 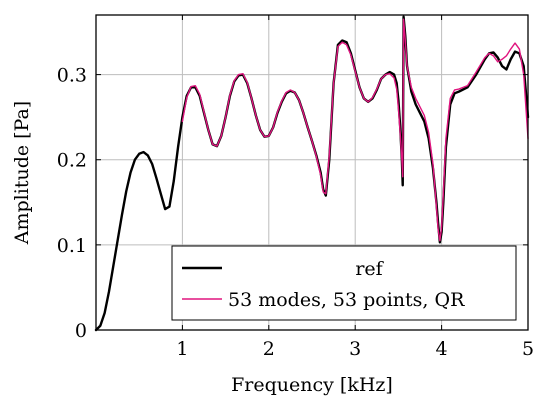 What do you see at coordinates (346, 300) in the screenshot?
I see `legend-label-qr: 53 modes, 53 points, QR` at bounding box center [346, 300].